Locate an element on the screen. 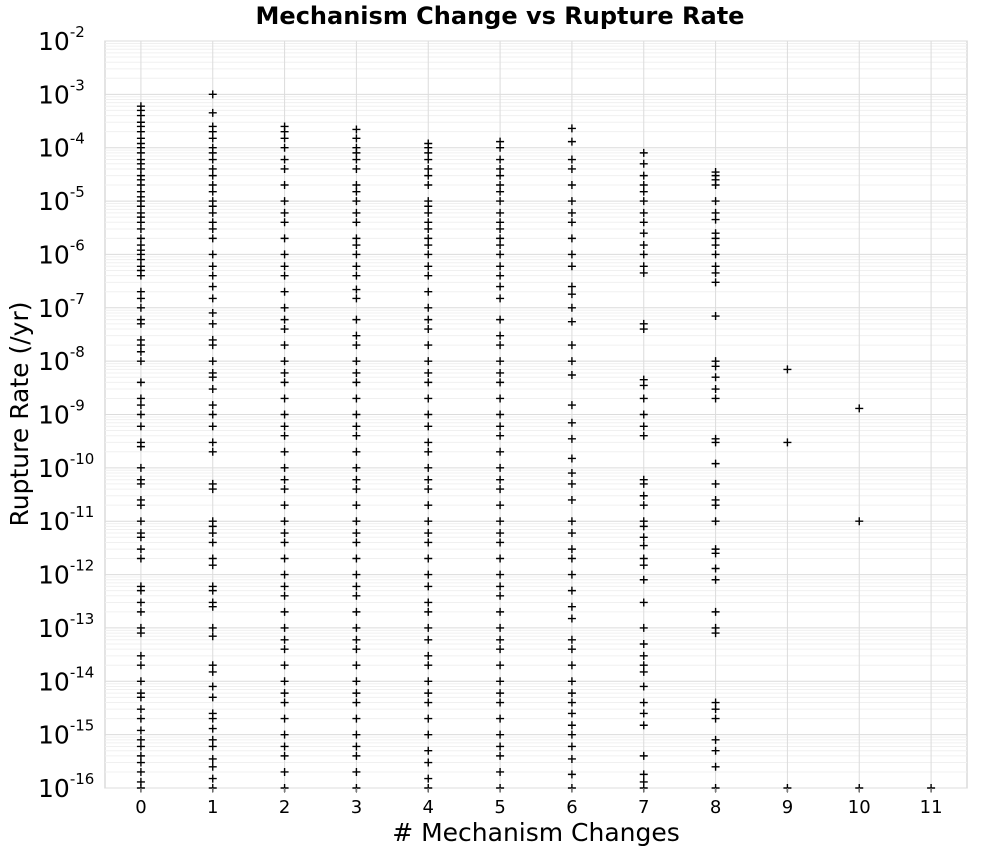 This screenshot has height=850, width=1000. y-tick-exponent: -15 is located at coordinates (82, 726).